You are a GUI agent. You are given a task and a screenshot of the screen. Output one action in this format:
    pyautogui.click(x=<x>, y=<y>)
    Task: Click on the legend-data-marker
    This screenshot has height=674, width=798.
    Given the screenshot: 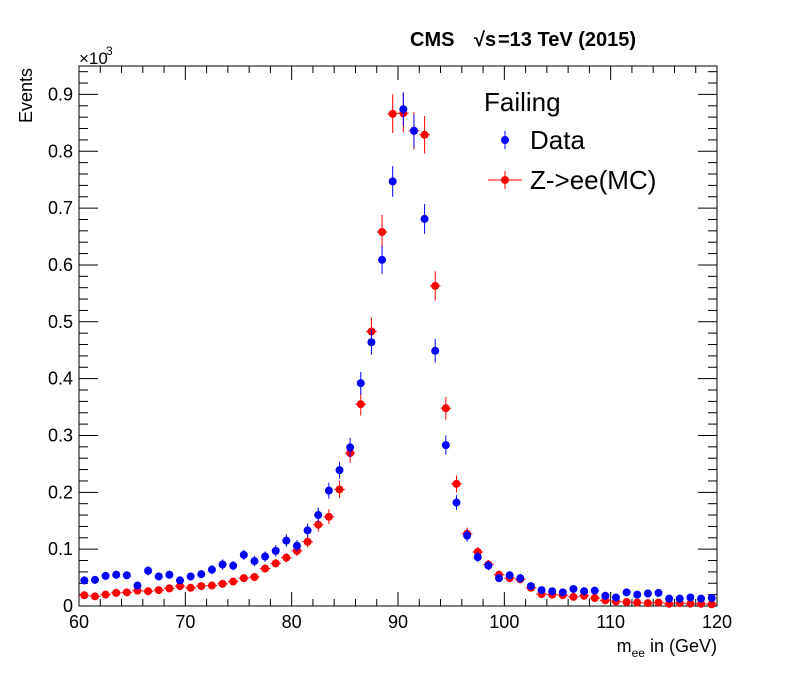 What is the action you would take?
    pyautogui.click(x=505, y=140)
    